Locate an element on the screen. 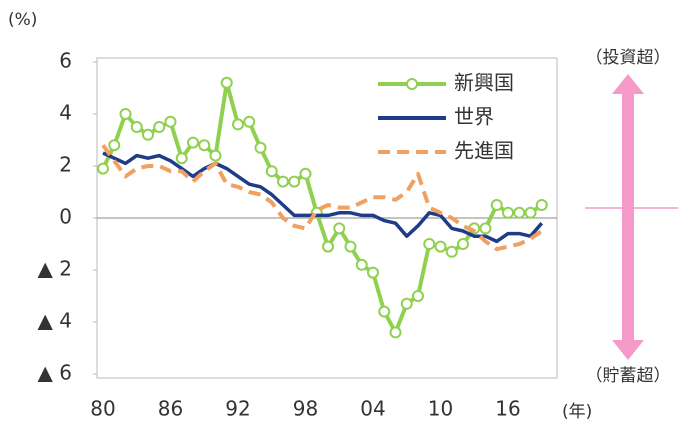 The image size is (685, 440). y-tick-label: ▲ 4 is located at coordinates (55, 321).